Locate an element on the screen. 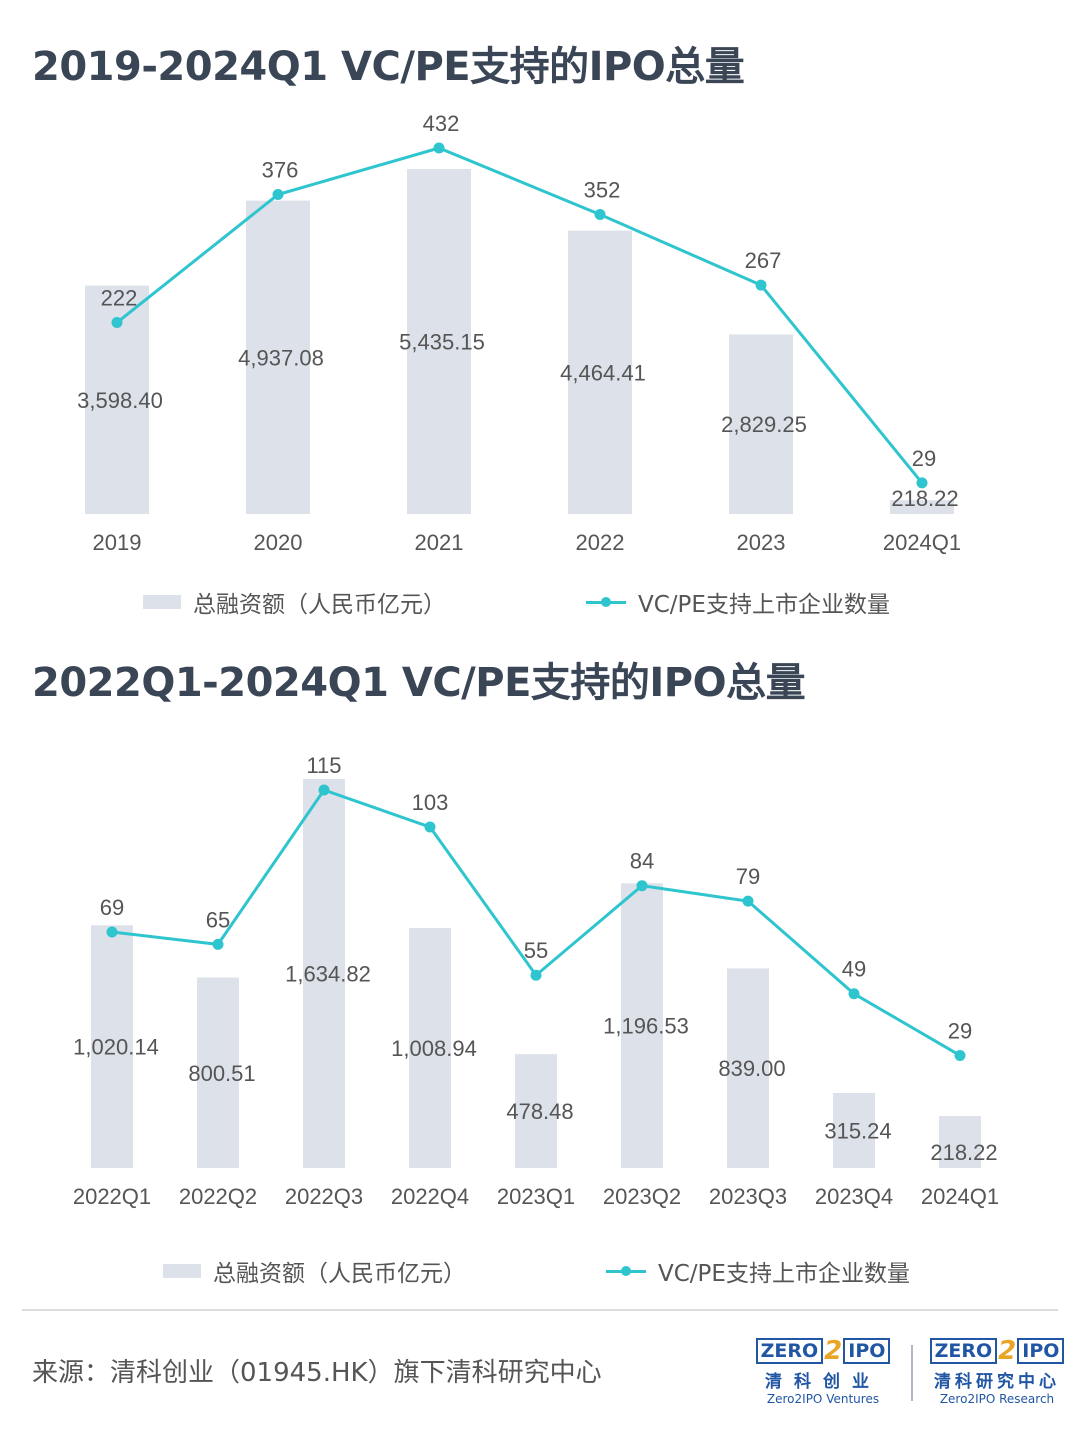 The height and width of the screenshot is (1443, 1080). bar-value-label: 5,435.15 is located at coordinates (442, 342).